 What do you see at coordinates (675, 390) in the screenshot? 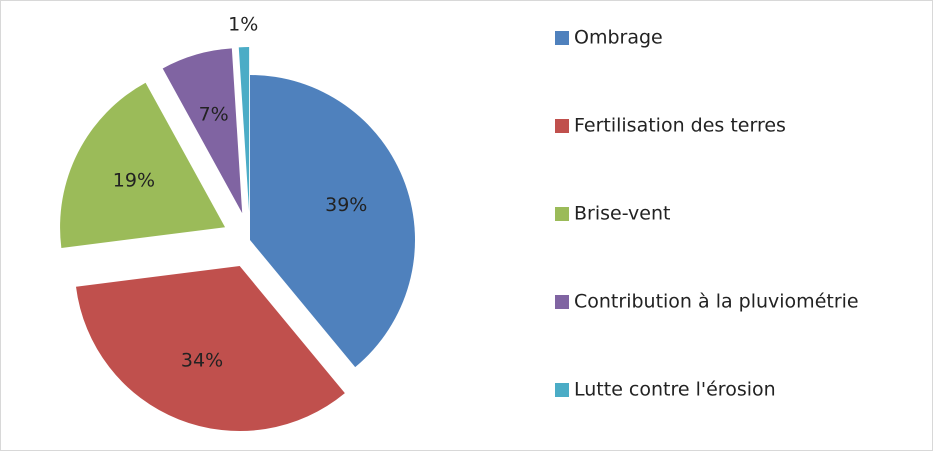
I see `legend-label: Lutte contre l'érosion` at bounding box center [675, 390].